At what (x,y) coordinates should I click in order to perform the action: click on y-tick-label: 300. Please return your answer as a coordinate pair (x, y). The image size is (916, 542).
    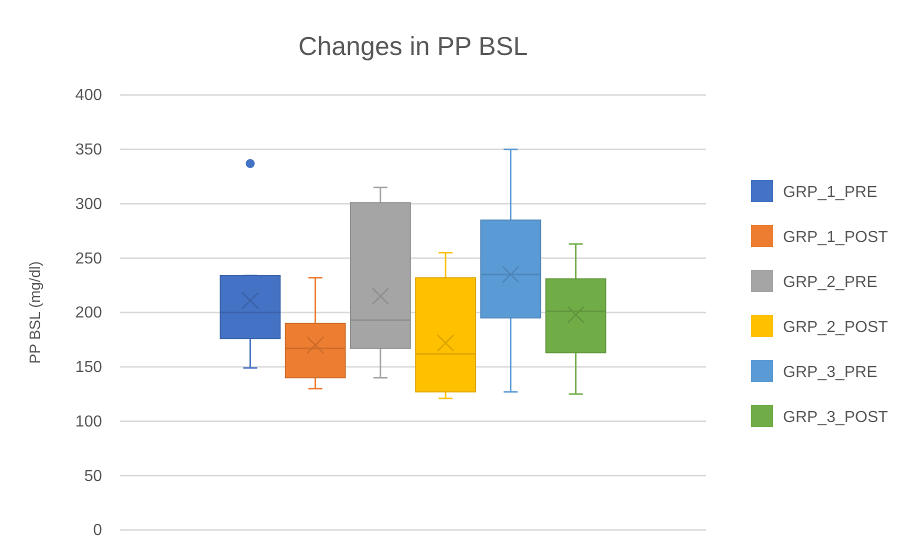
    Looking at the image, I should click on (88, 204).